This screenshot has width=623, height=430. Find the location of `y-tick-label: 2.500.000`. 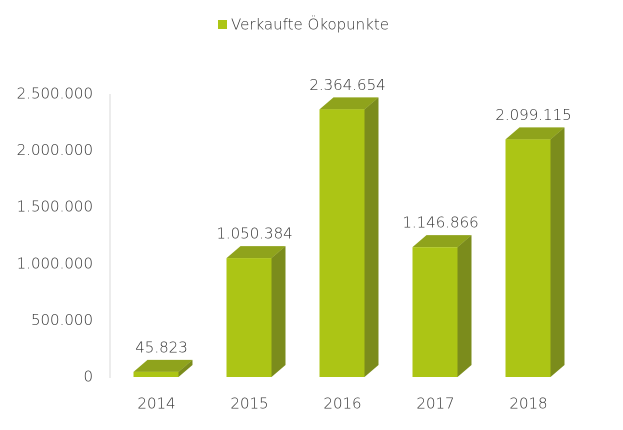

y-tick-label: 2.500.000 is located at coordinates (55, 94).